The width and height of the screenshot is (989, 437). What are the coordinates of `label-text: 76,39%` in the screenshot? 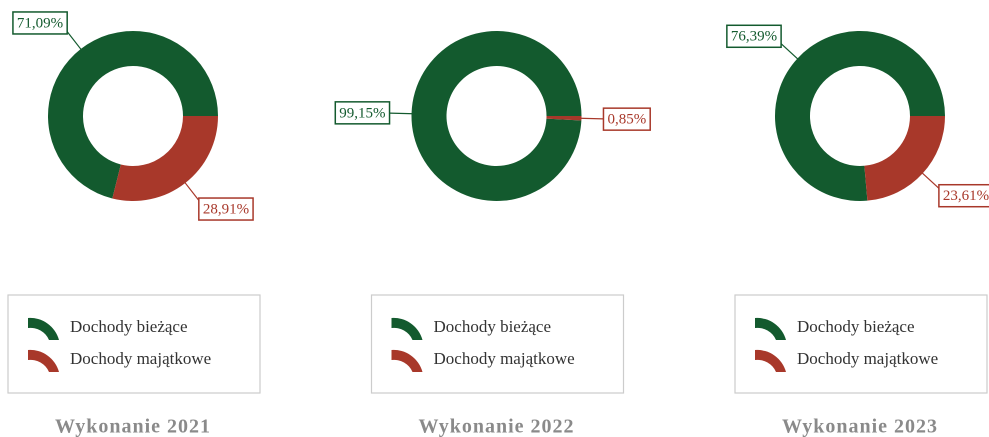 It's located at (754, 37).